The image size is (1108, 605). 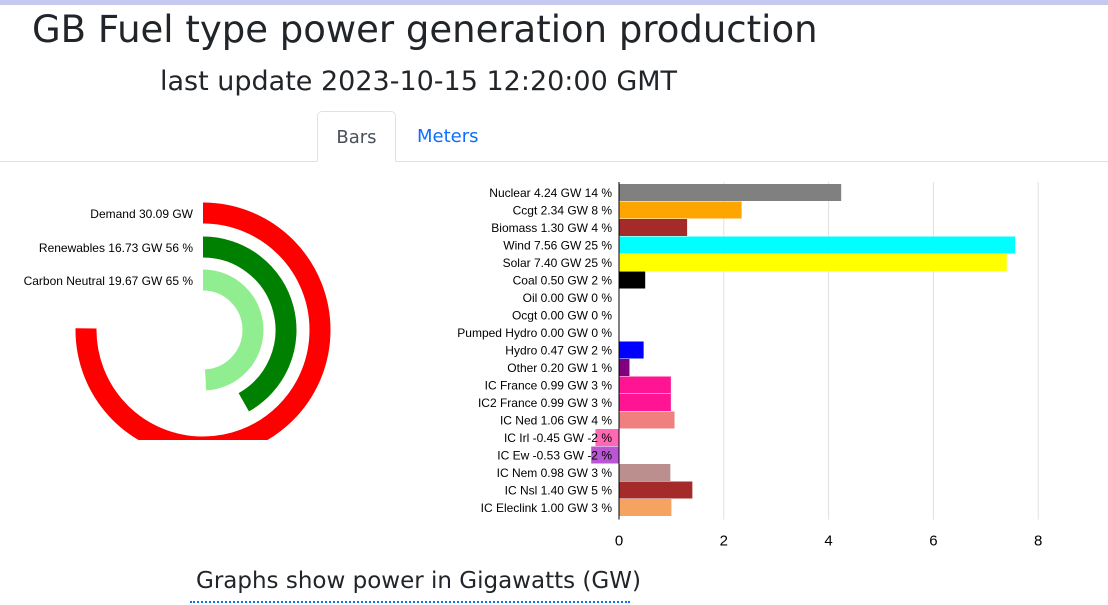 What do you see at coordinates (534, 333) in the screenshot?
I see `bar-label-8: Pumped Hydro 0.00 GW 0 %` at bounding box center [534, 333].